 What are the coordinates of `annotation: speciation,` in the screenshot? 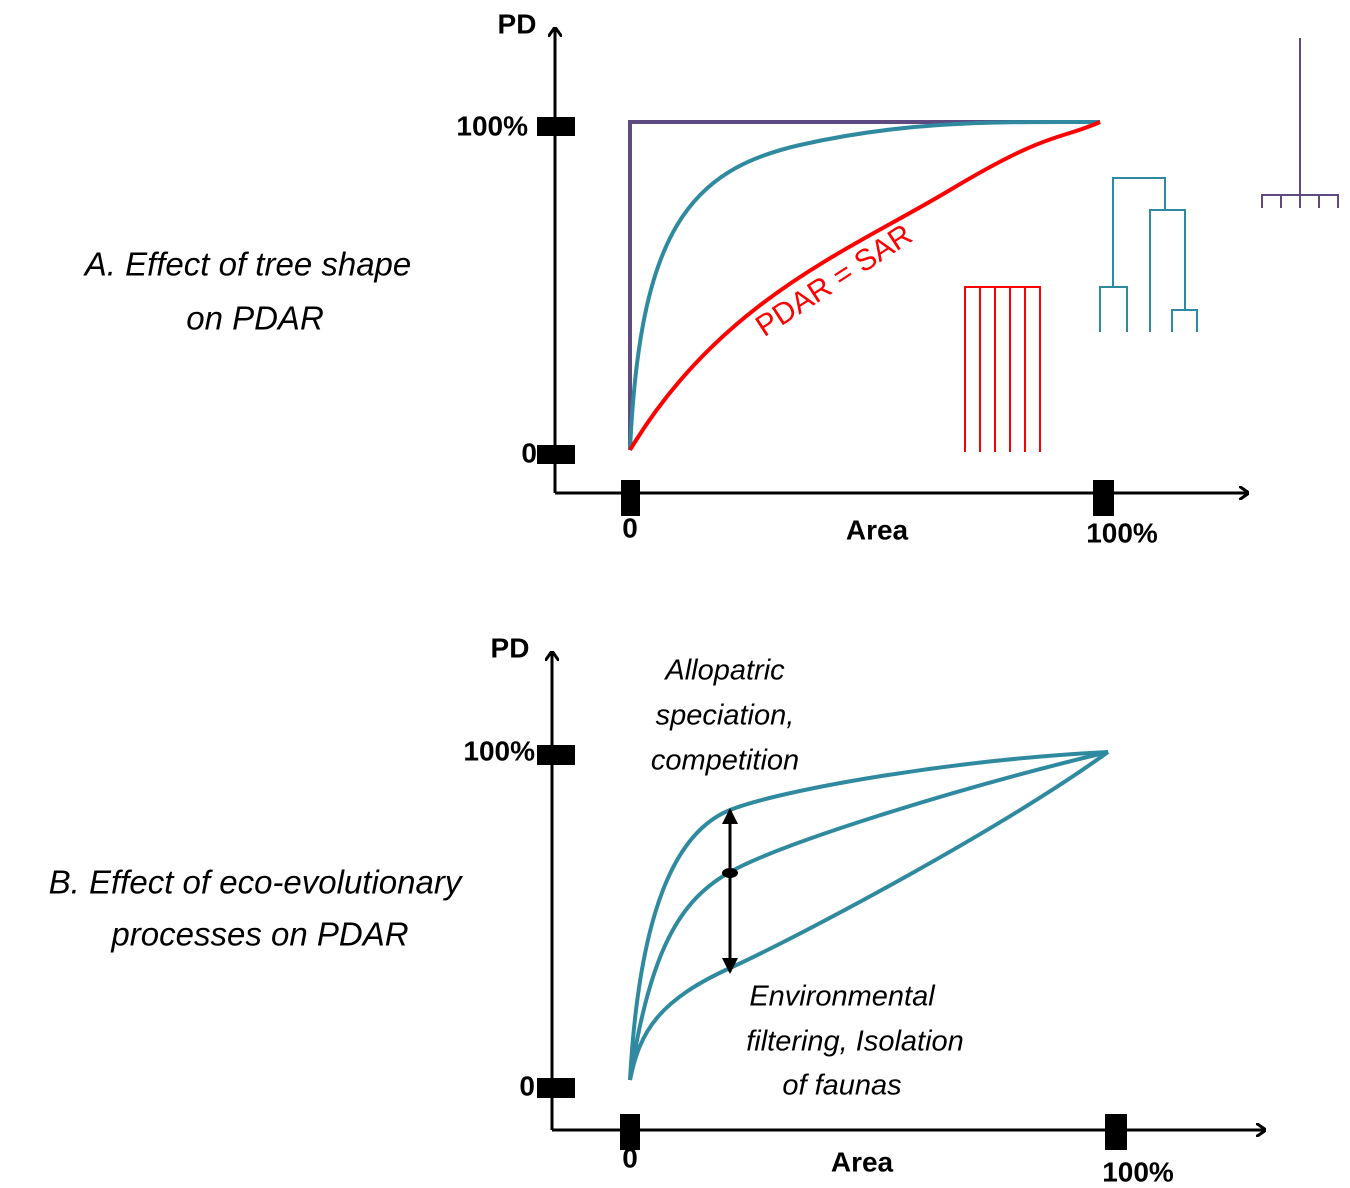 It's located at (725, 716).